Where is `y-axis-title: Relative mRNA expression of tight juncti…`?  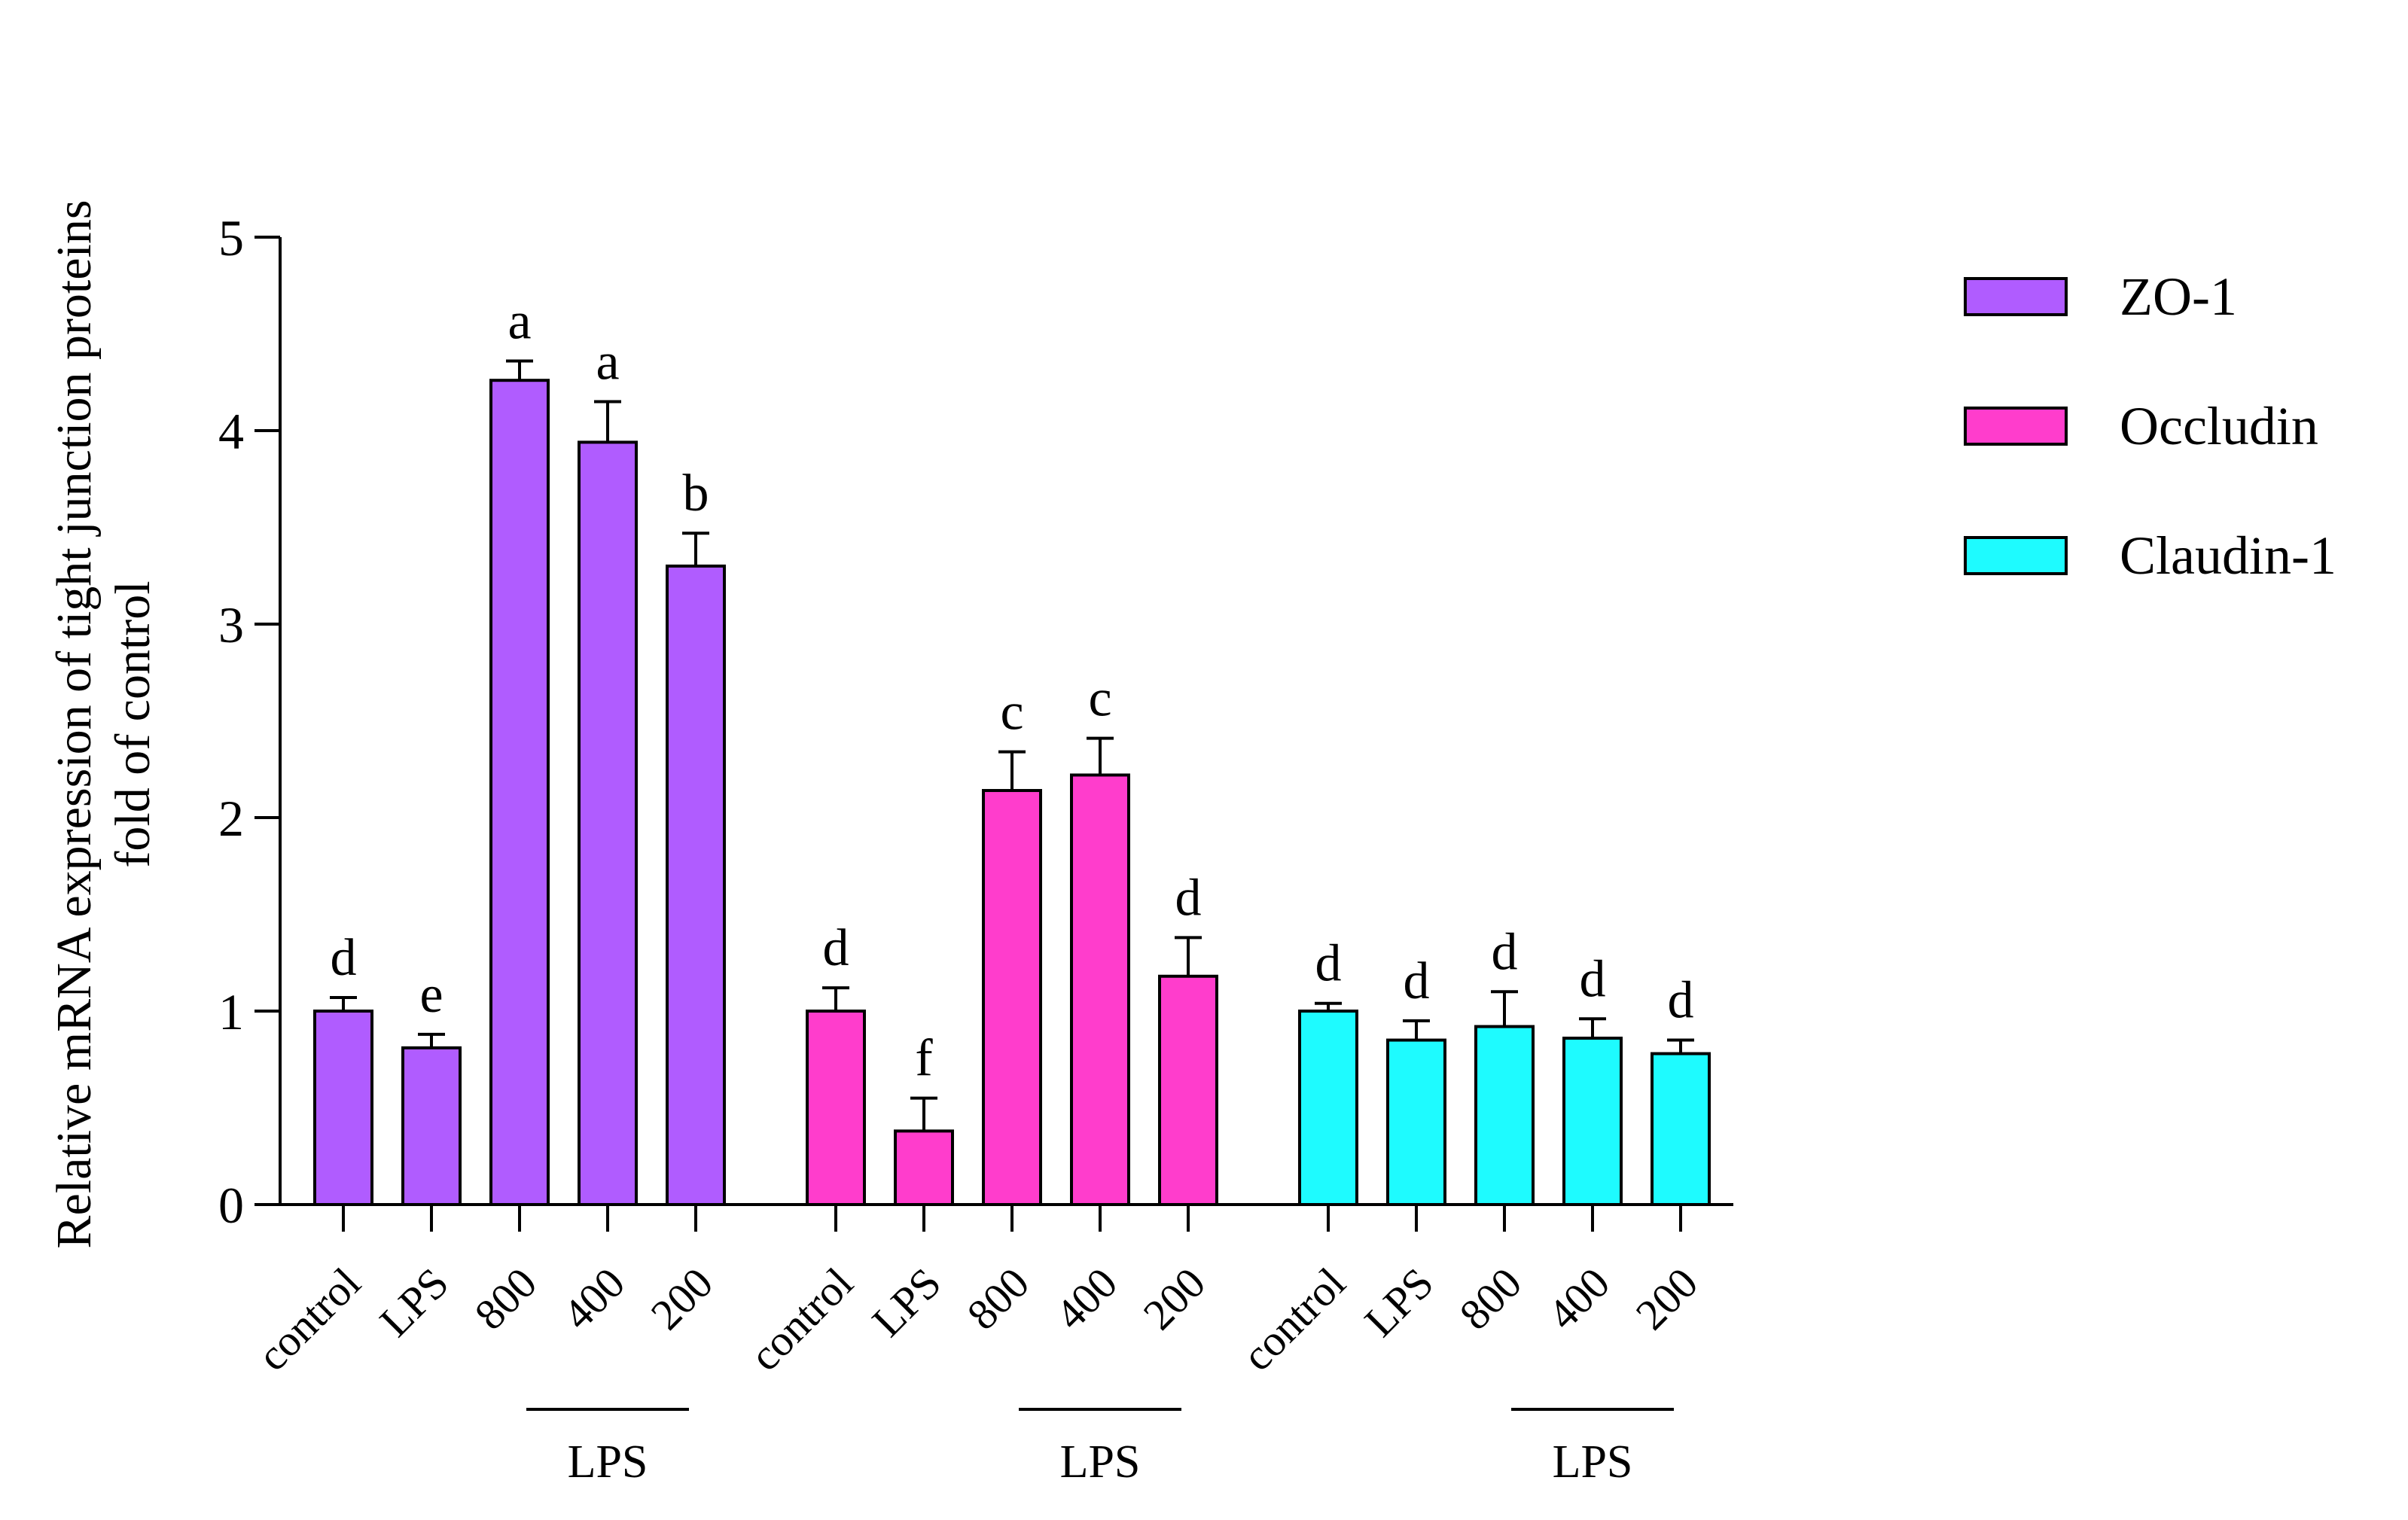
y-axis-title: Relative mRNA expression of tight juncti… is located at coordinates (103, 724).